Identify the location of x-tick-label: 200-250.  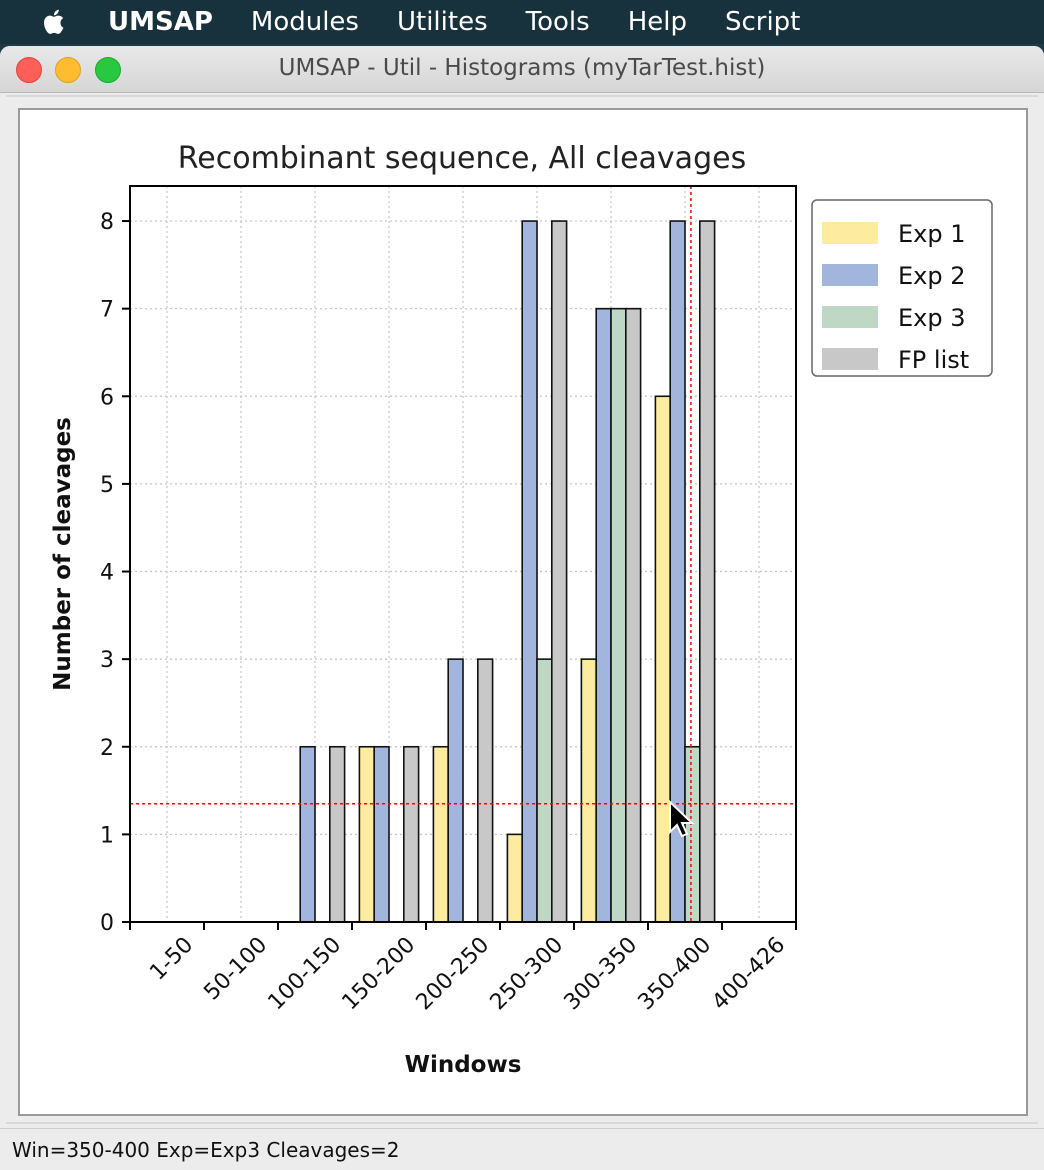
(453, 974).